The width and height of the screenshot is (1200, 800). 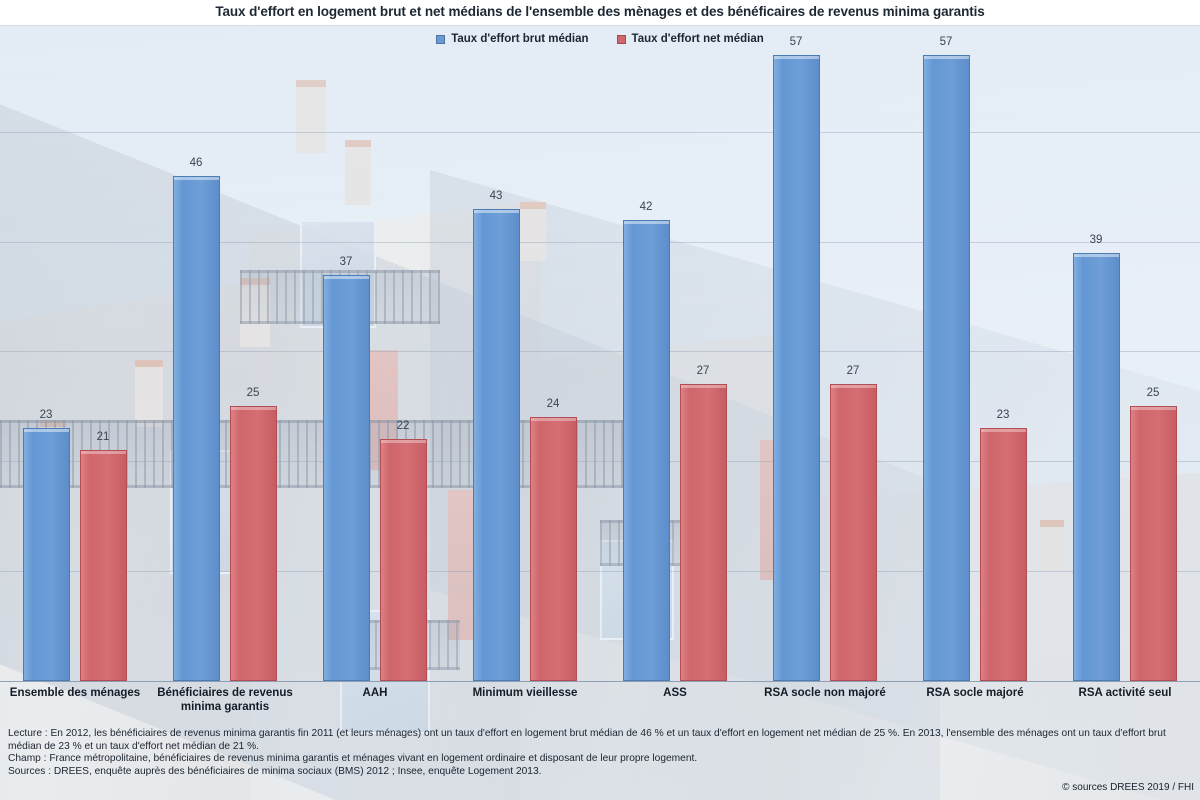 What do you see at coordinates (975, 693) in the screenshot?
I see `x-axis-label: RSA socle majoré` at bounding box center [975, 693].